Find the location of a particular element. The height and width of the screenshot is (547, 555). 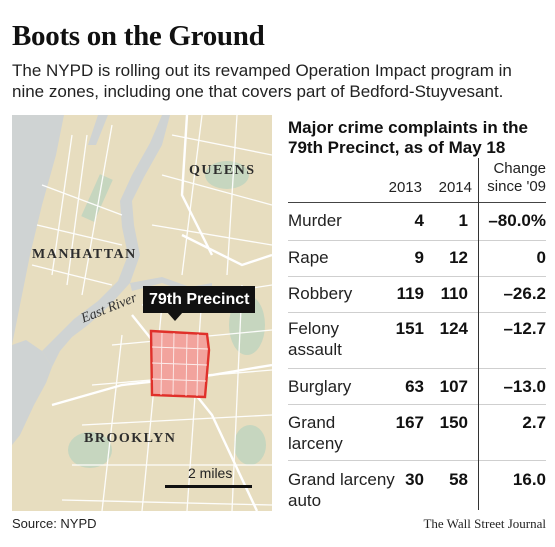

cell-2014: 12 is located at coordinates (458, 257).